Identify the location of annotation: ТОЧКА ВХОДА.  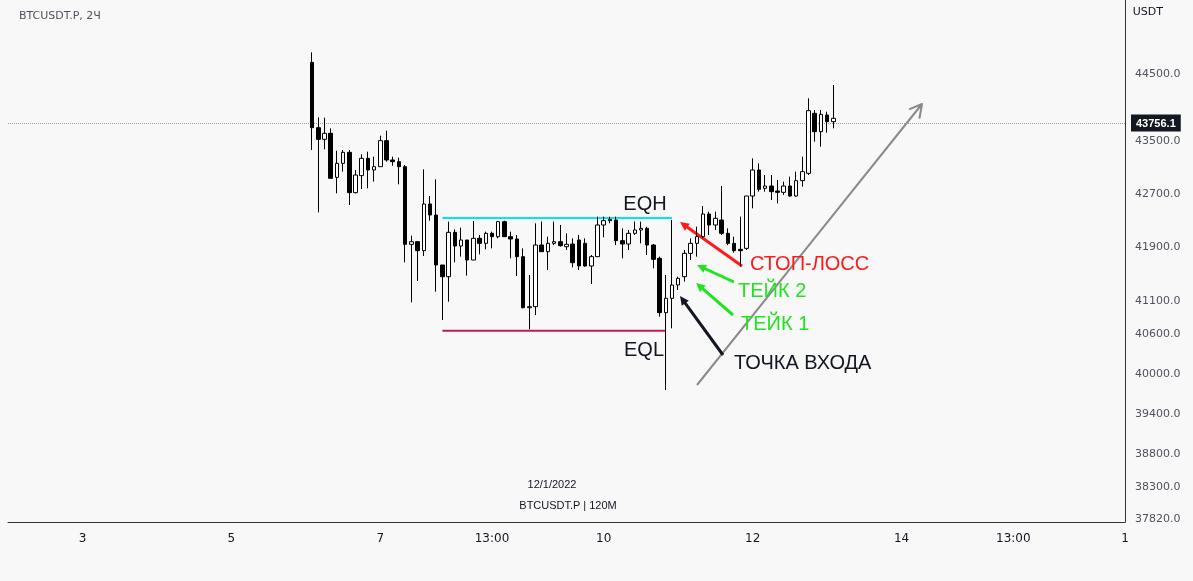
(803, 362).